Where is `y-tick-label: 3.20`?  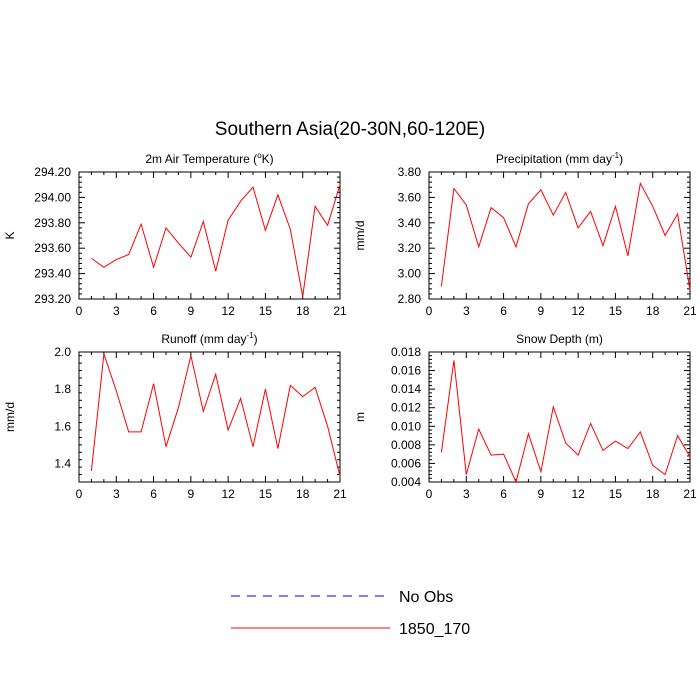
y-tick-label: 3.20 is located at coordinates (410, 248).